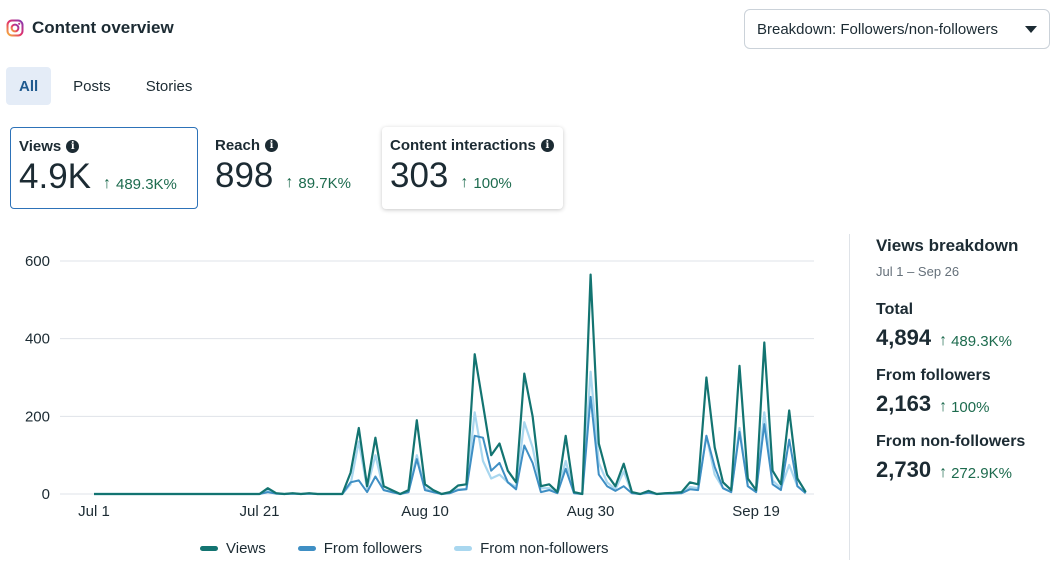  What do you see at coordinates (324, 183) in the screenshot?
I see `metric-change-value: 89.7K%` at bounding box center [324, 183].